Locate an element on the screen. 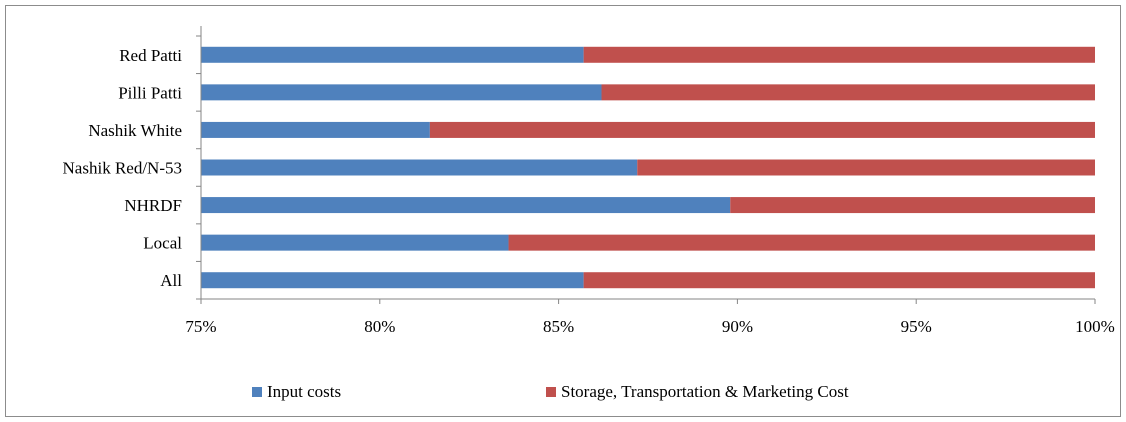 Image resolution: width=1126 pixels, height=422 pixels. category-label: NHRDF is located at coordinates (153, 205).